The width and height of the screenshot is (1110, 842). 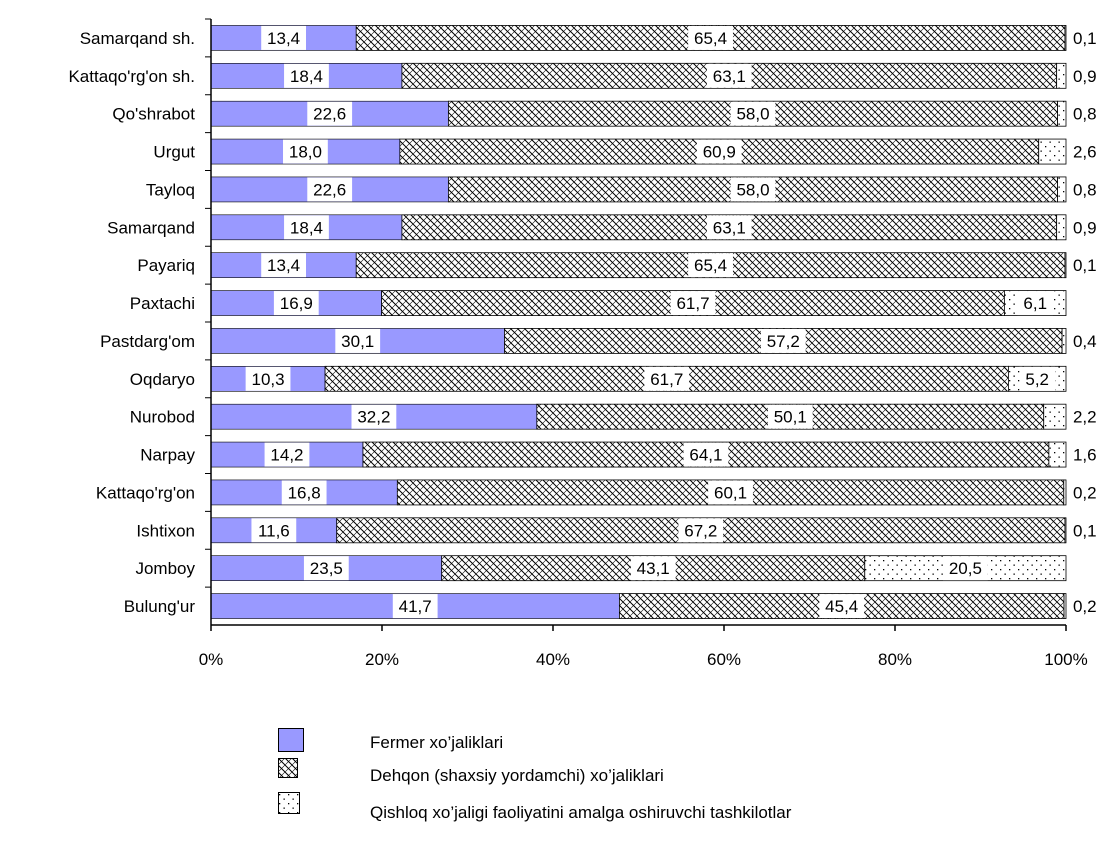 I want to click on data-label-fermer-payariq: 13,4, so click(x=283, y=265).